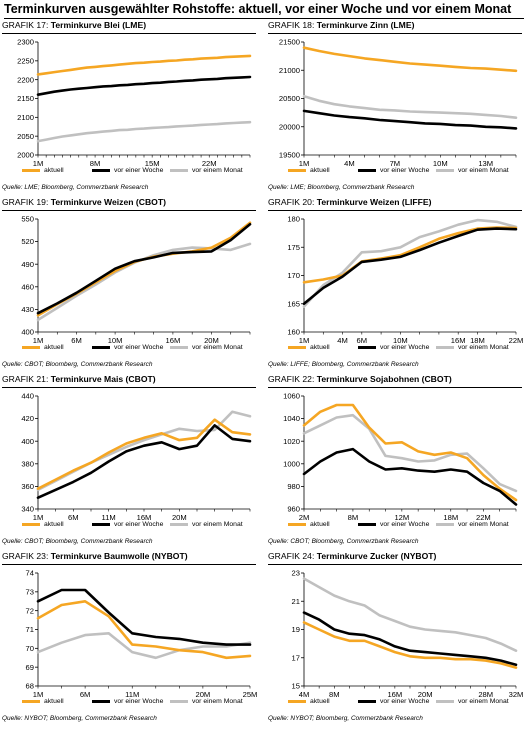  I want to click on y-tick-label: 1040, so click(291, 418).